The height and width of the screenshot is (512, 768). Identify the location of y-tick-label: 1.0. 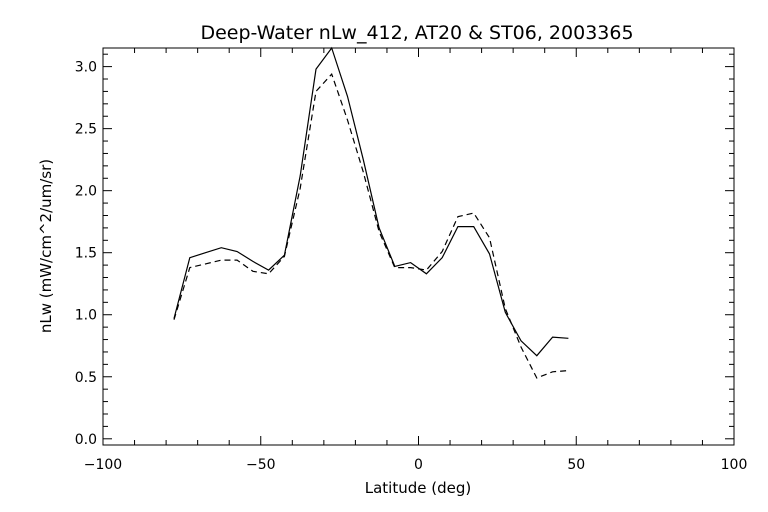
(86, 316).